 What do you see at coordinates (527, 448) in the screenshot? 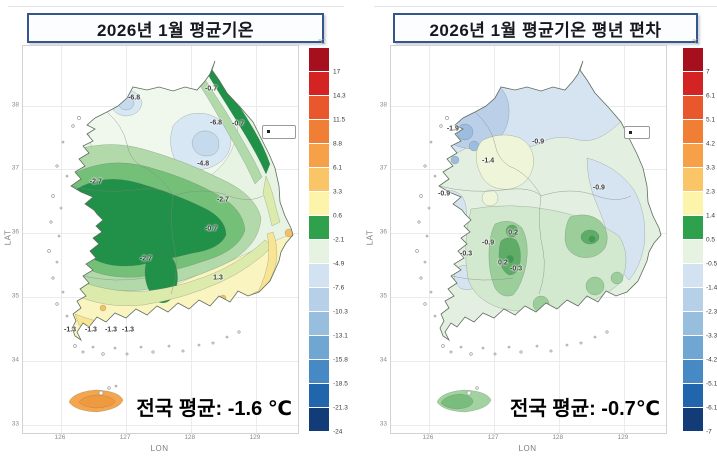
I see `right-x-axis-label: LON` at bounding box center [527, 448].